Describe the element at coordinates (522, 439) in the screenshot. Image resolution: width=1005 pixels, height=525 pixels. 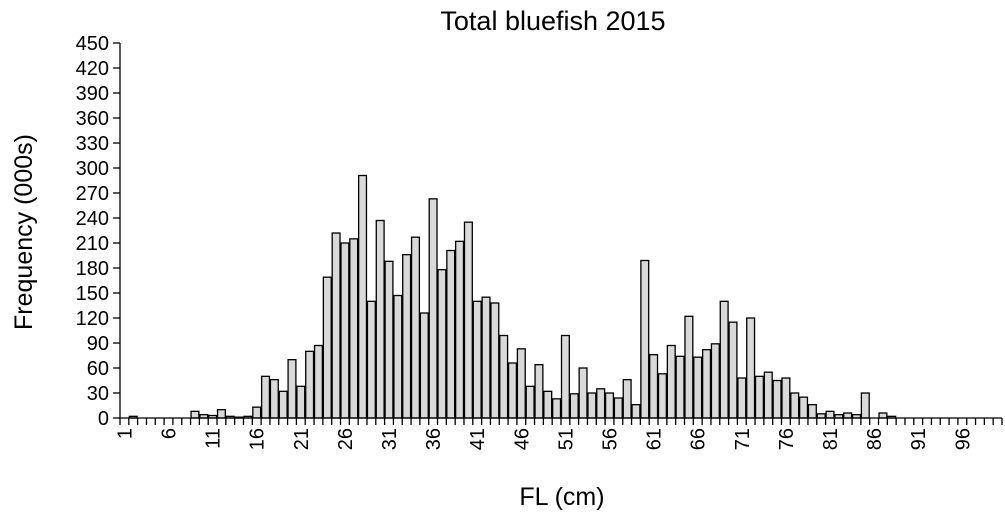
I see `x-tick-label: 46` at that location.